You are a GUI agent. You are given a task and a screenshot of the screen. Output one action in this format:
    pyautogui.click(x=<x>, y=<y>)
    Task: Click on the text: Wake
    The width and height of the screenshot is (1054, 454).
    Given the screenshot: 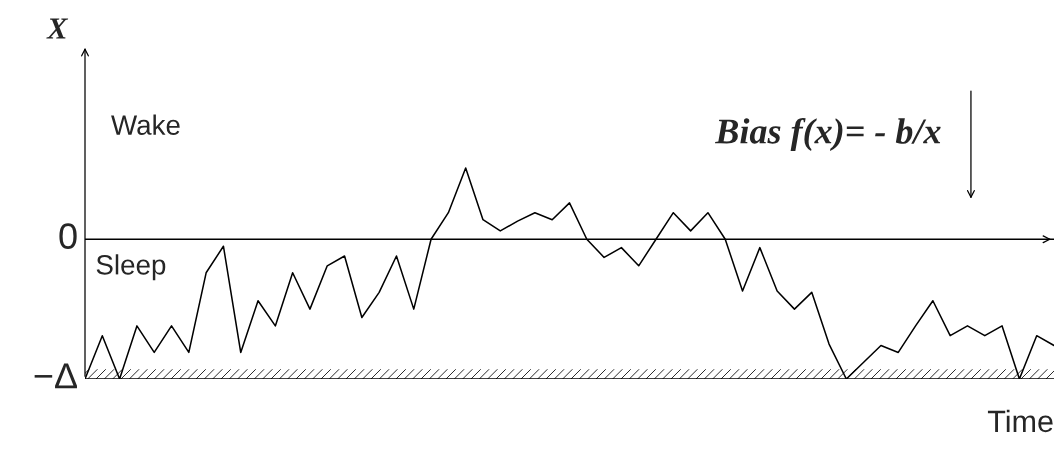 What is the action you would take?
    pyautogui.click(x=145, y=124)
    